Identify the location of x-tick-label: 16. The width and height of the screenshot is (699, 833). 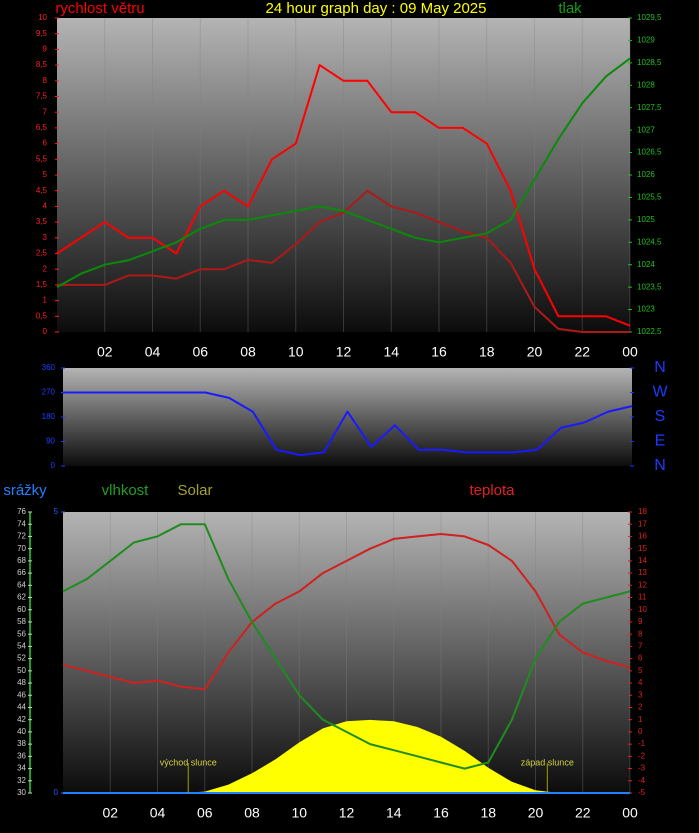
(439, 352).